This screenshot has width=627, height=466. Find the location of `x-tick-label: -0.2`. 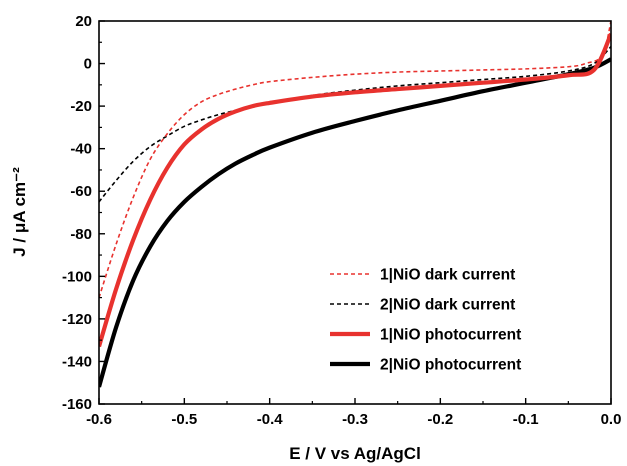

x-tick-label: -0.2 is located at coordinates (440, 419).